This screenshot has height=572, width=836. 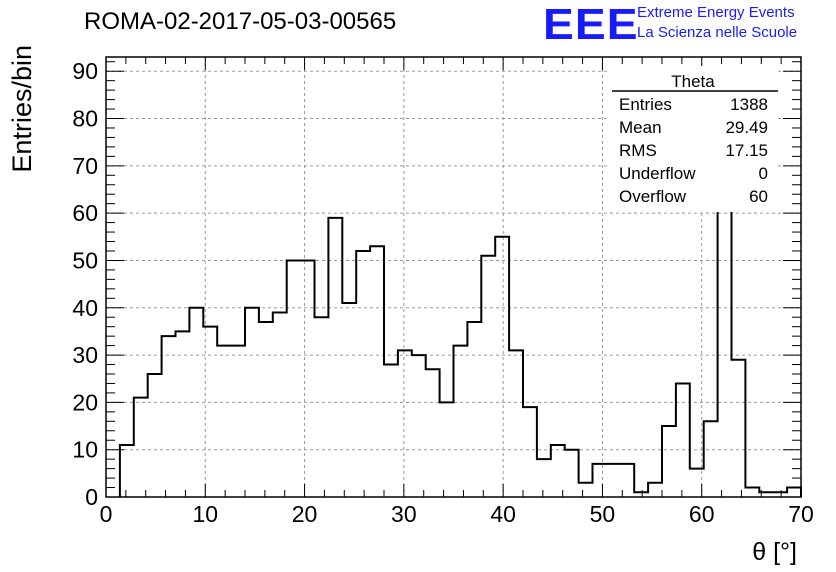 I want to click on stats-row-value: 17.15, so click(x=746, y=150).